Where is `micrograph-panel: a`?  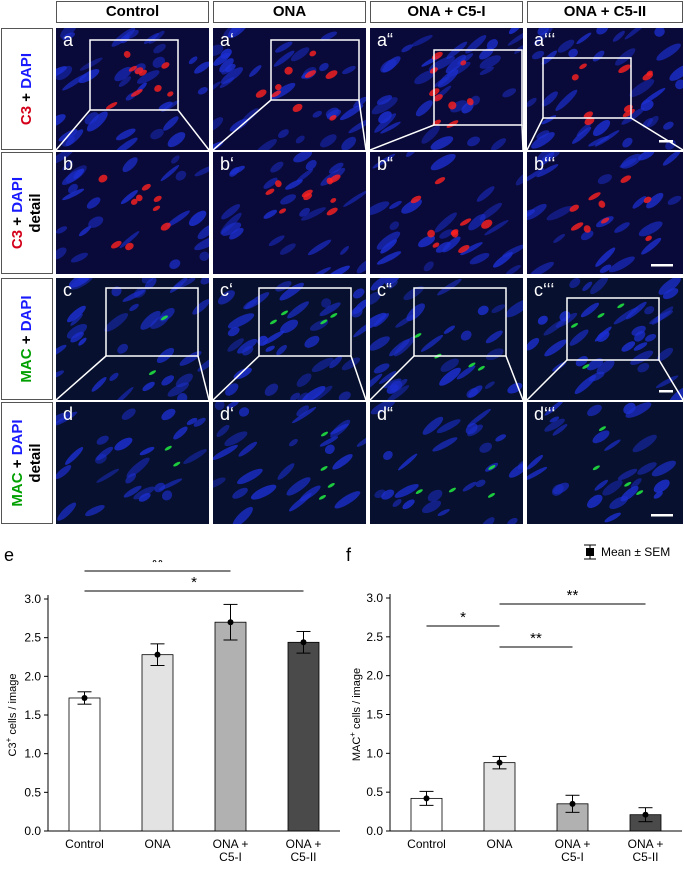 micrograph-panel: a is located at coordinates (132, 89).